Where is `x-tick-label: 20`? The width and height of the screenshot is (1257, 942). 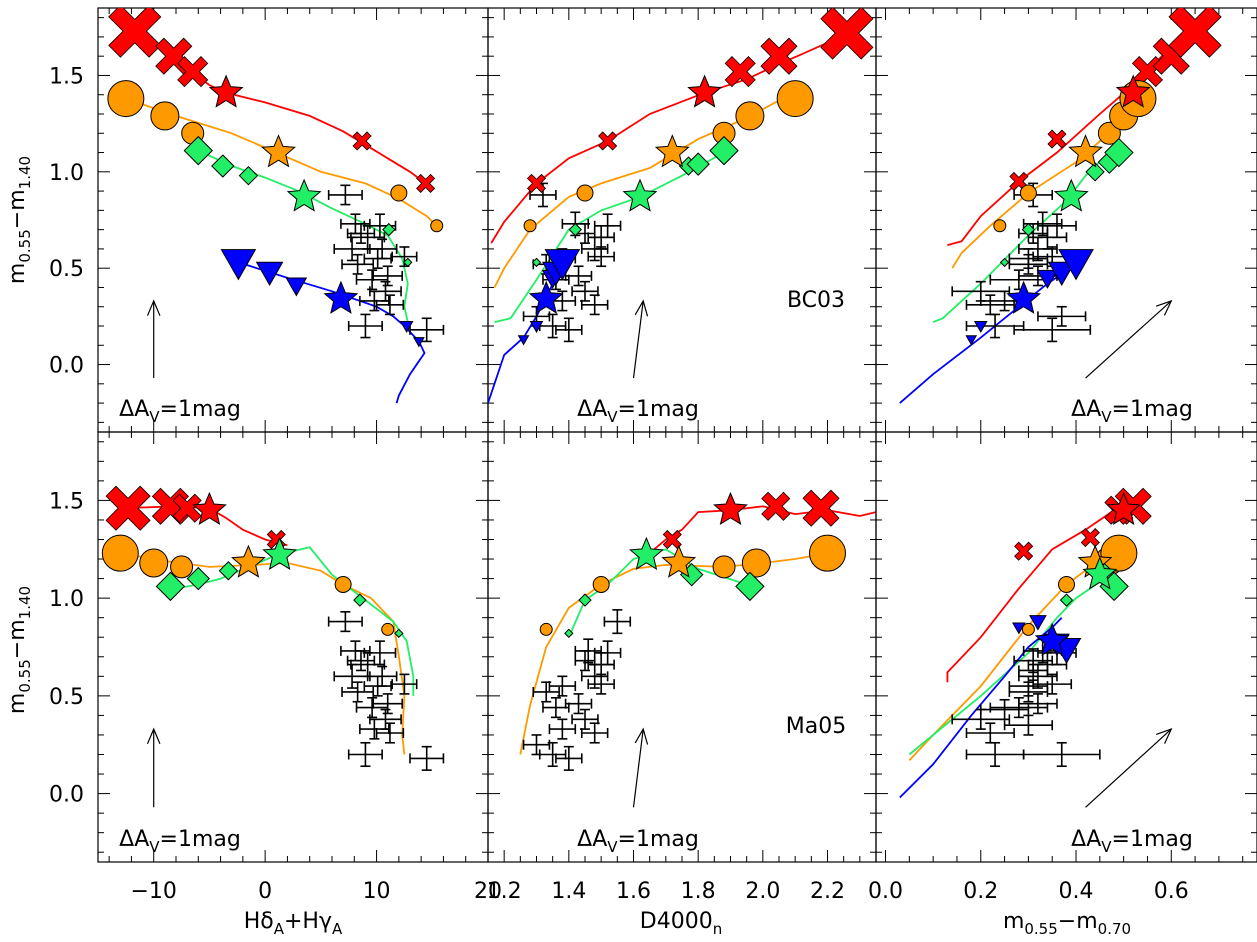 x-tick-label: 20 is located at coordinates (488, 891).